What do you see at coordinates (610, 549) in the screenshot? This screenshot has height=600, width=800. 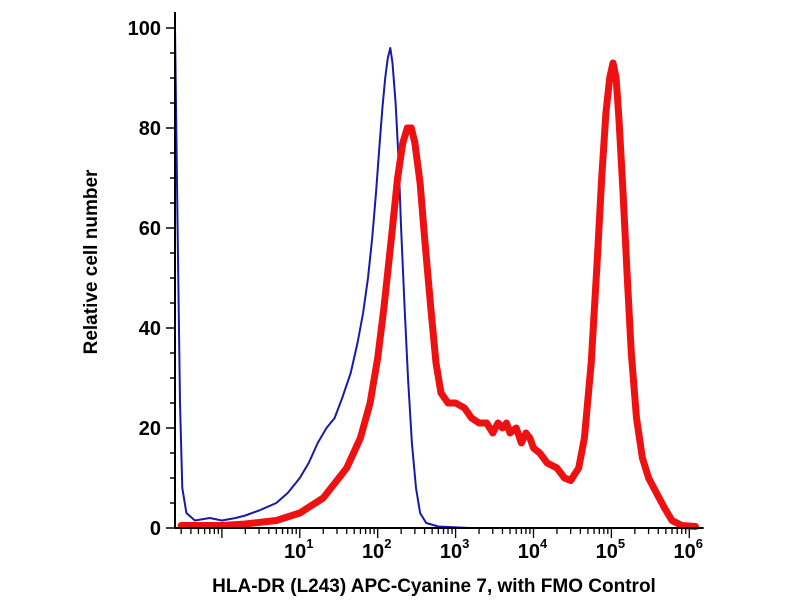 I see `x-tick-label: 10⁵` at bounding box center [610, 549].